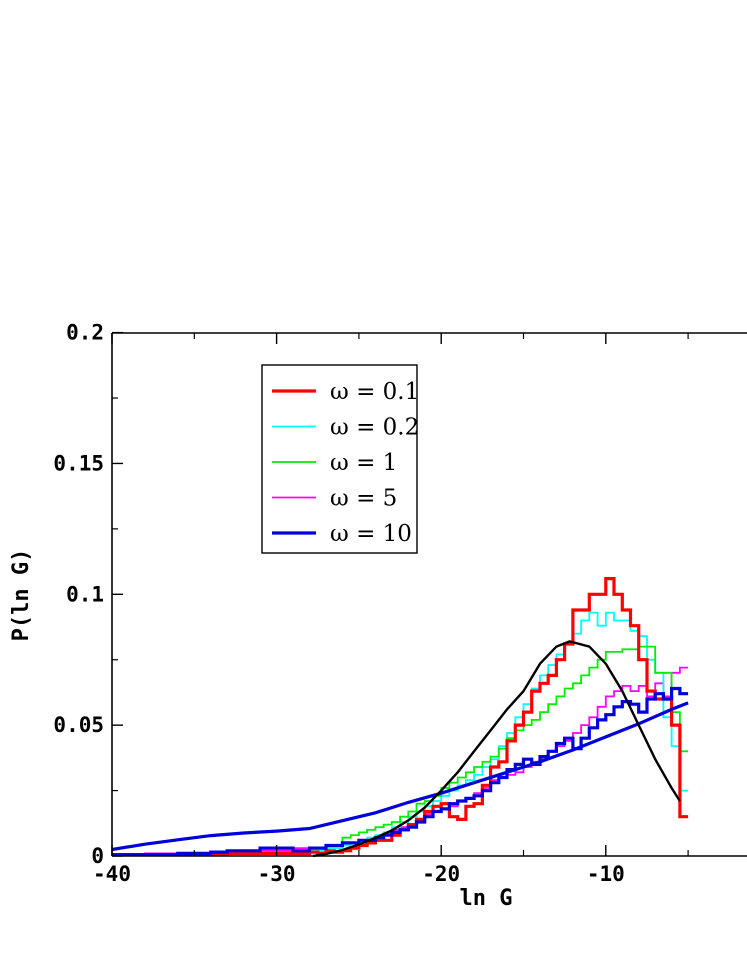 The width and height of the screenshot is (747, 967). What do you see at coordinates (85, 594) in the screenshot?
I see `y-tick-label: 0.1` at bounding box center [85, 594].